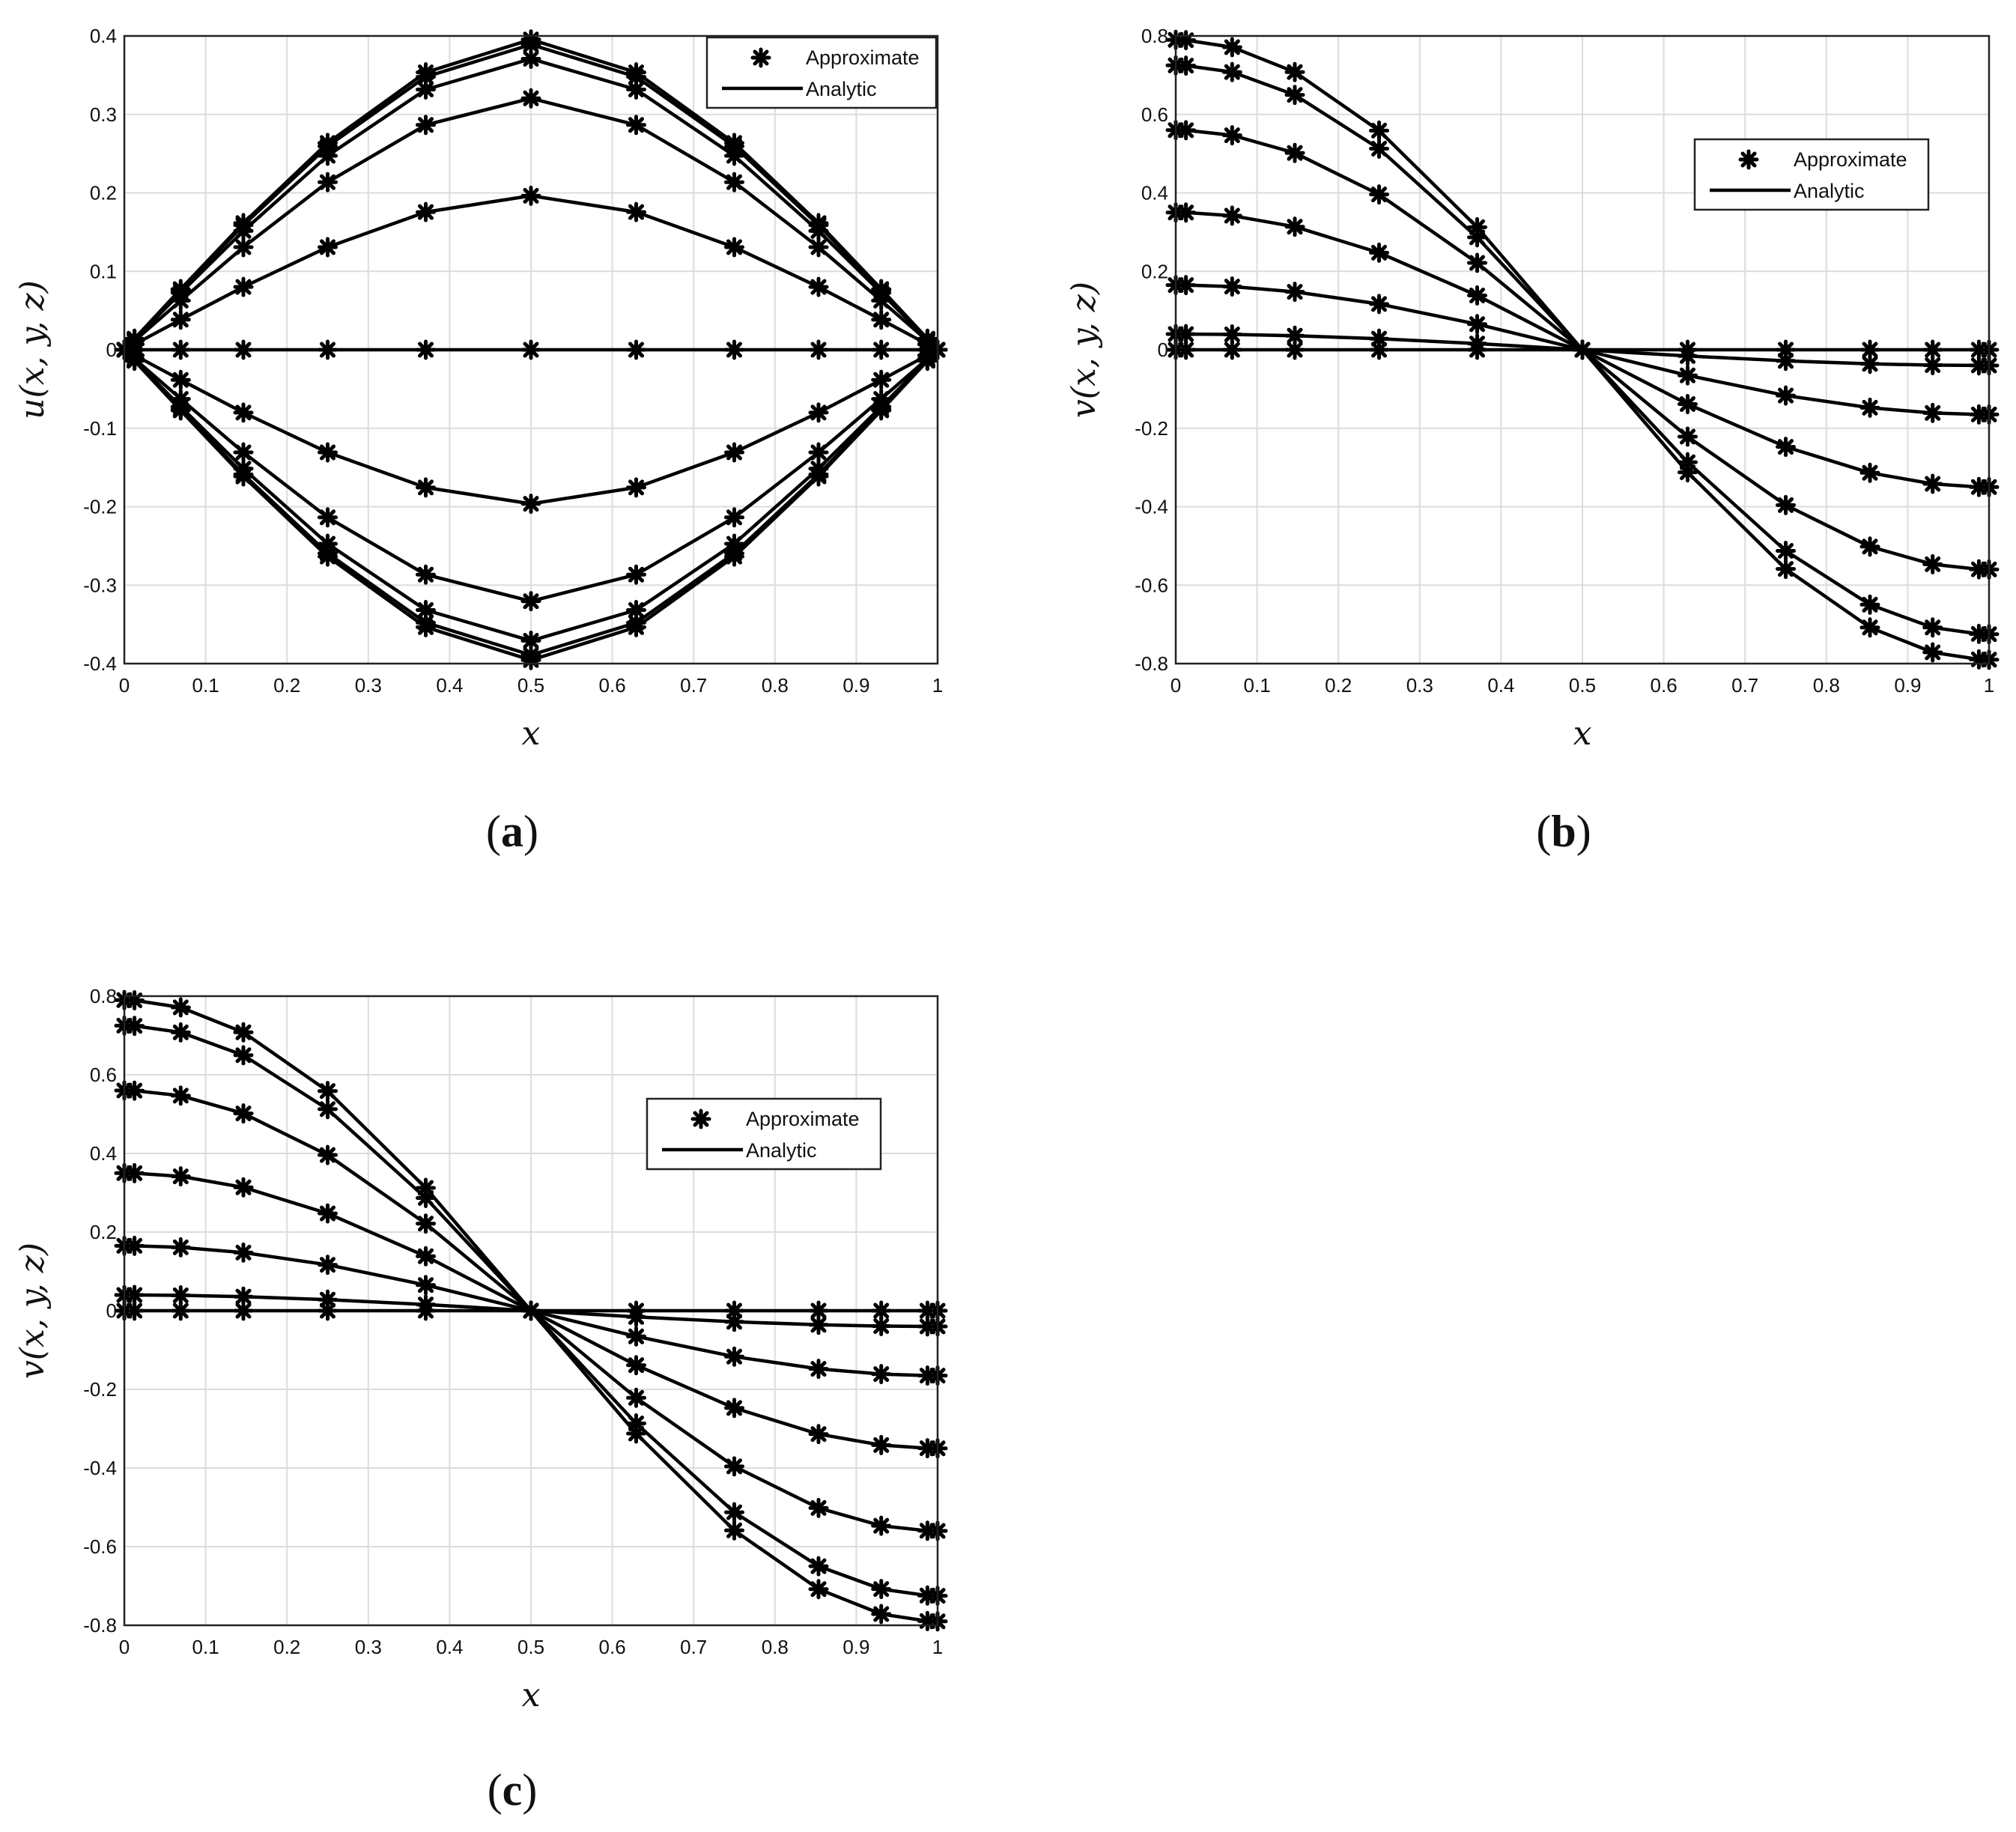 This screenshot has height=1832, width=2016. Describe the element at coordinates (103, 193) in the screenshot. I see `y-tick-label: 0.2` at that location.